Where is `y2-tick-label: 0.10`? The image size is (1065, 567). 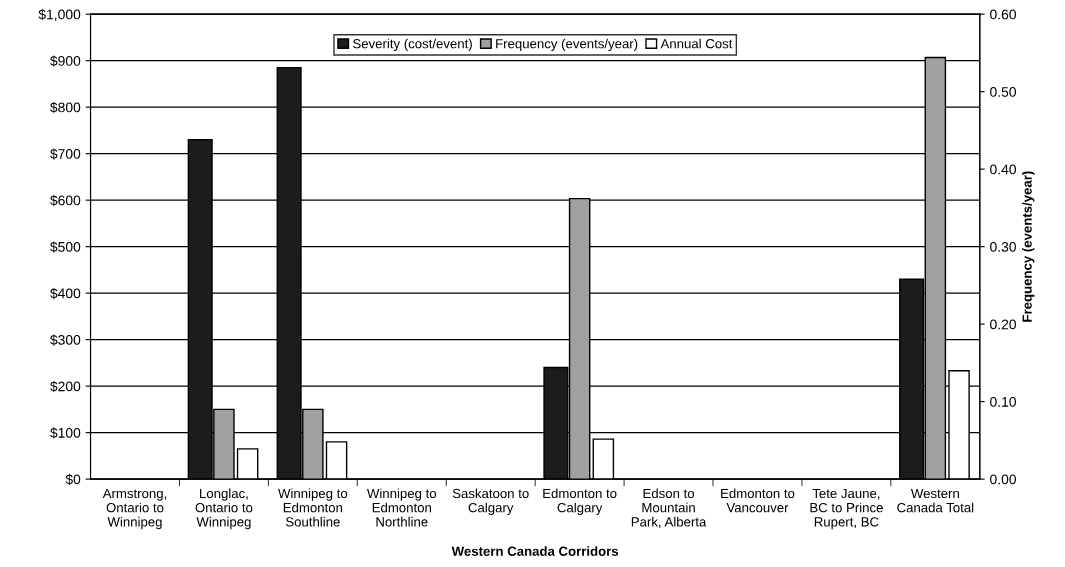
y2-tick-label: 0.10 is located at coordinates (1003, 401).